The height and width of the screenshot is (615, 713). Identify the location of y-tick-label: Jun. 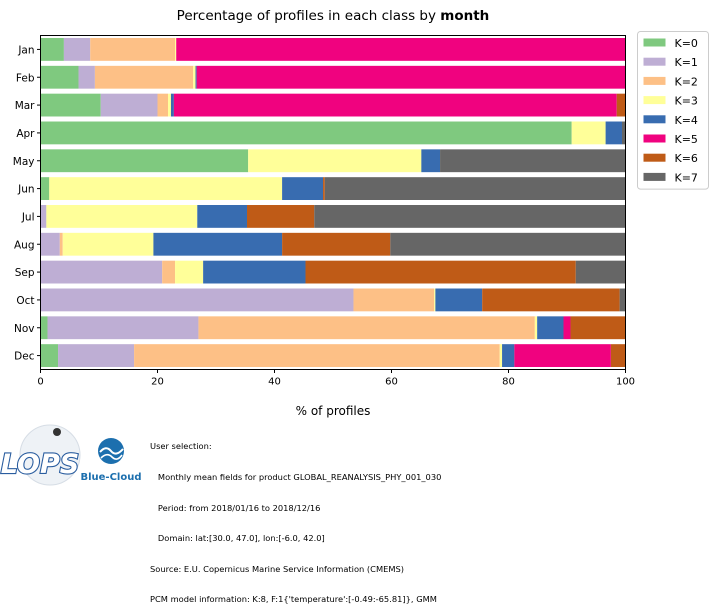
(25, 190).